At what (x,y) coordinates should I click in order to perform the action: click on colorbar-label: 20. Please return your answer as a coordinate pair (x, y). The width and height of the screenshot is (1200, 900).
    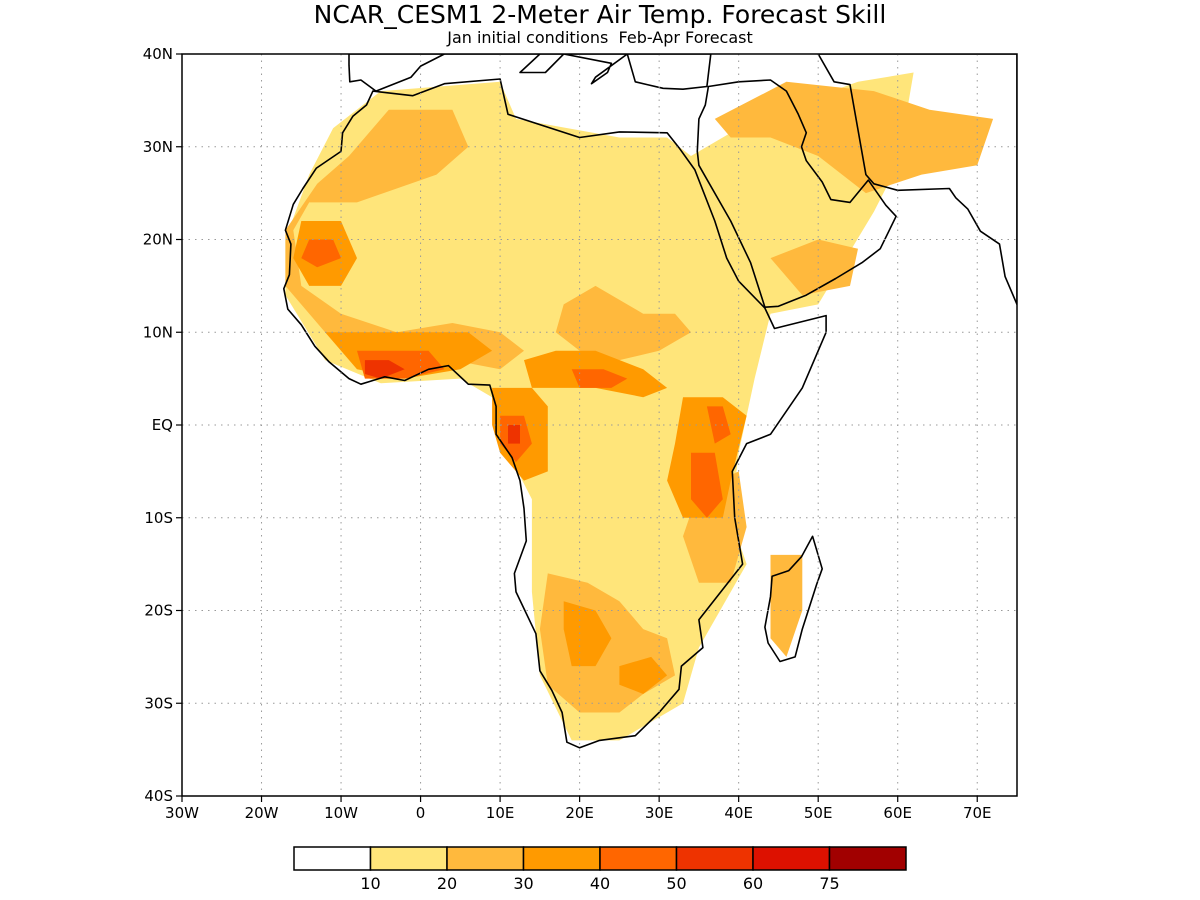
    Looking at the image, I should click on (447, 883).